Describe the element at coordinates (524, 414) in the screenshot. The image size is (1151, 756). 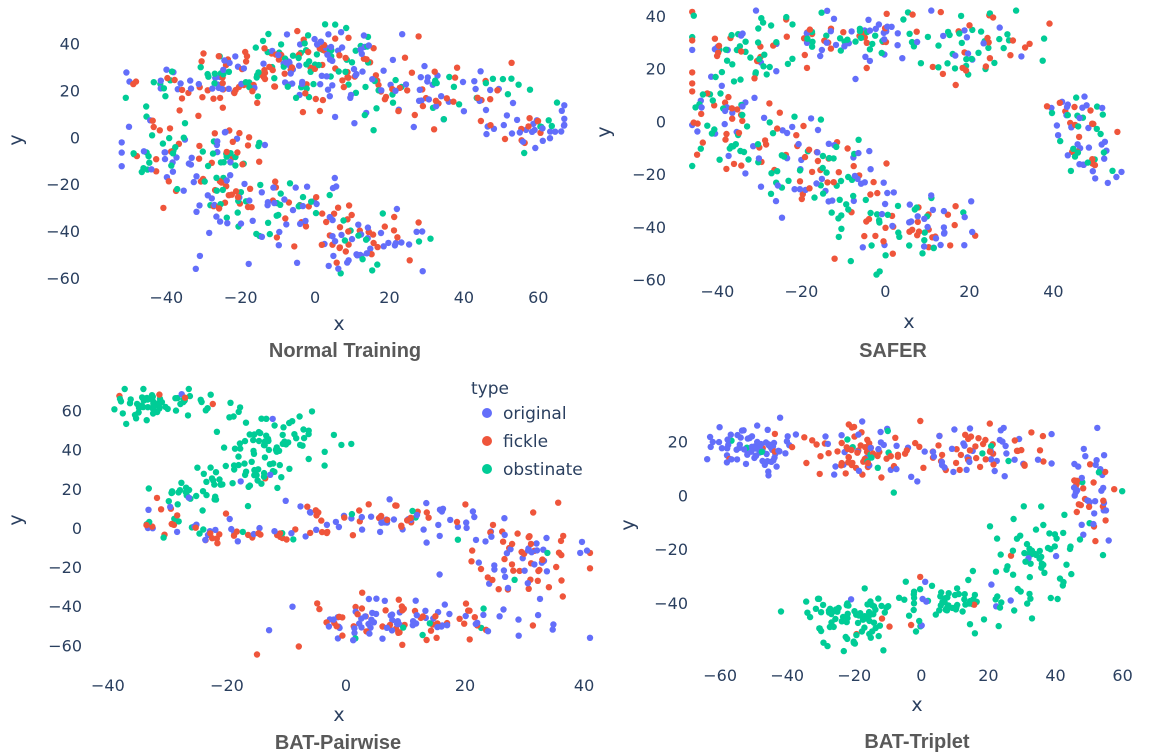
I see `legend-item-original: original` at that location.